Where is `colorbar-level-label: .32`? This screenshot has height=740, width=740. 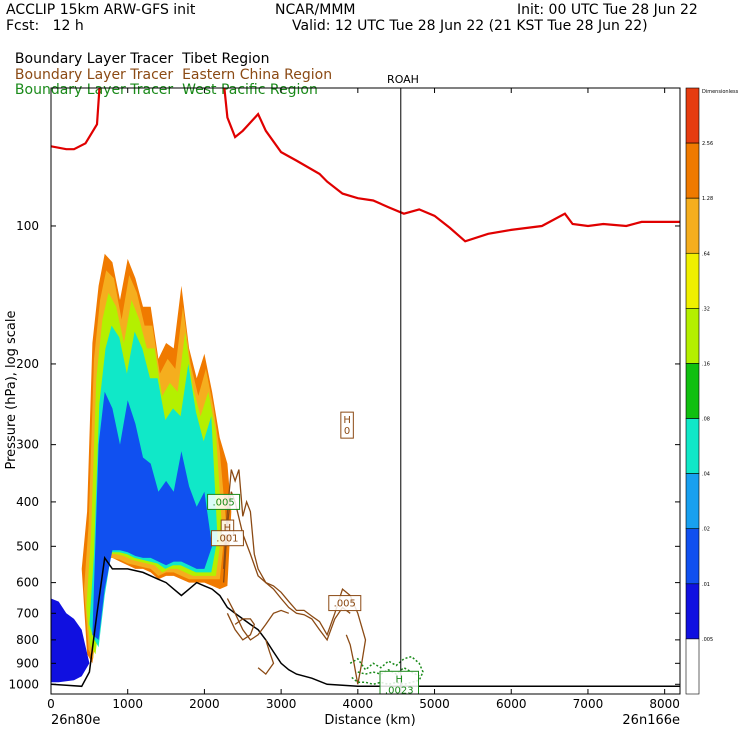 colorbar-level-label: .32 is located at coordinates (706, 309).